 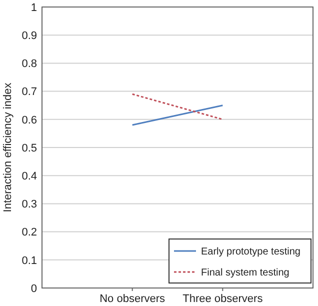 I want to click on x-tick-label: Three observers, so click(x=223, y=299).